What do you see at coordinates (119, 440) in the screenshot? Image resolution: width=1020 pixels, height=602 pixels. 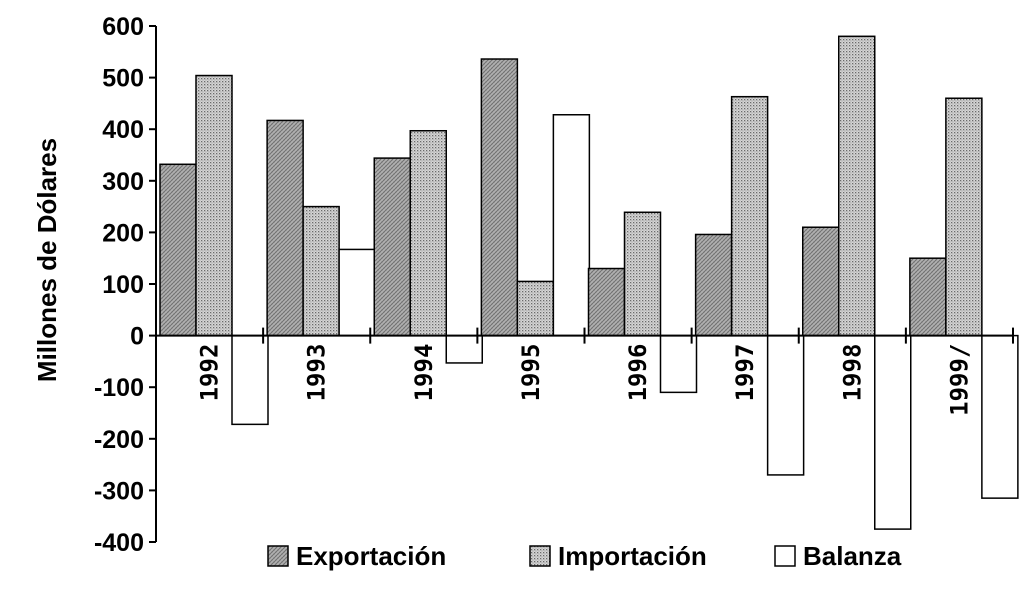 I see `y-tick-label: -200` at bounding box center [119, 440].